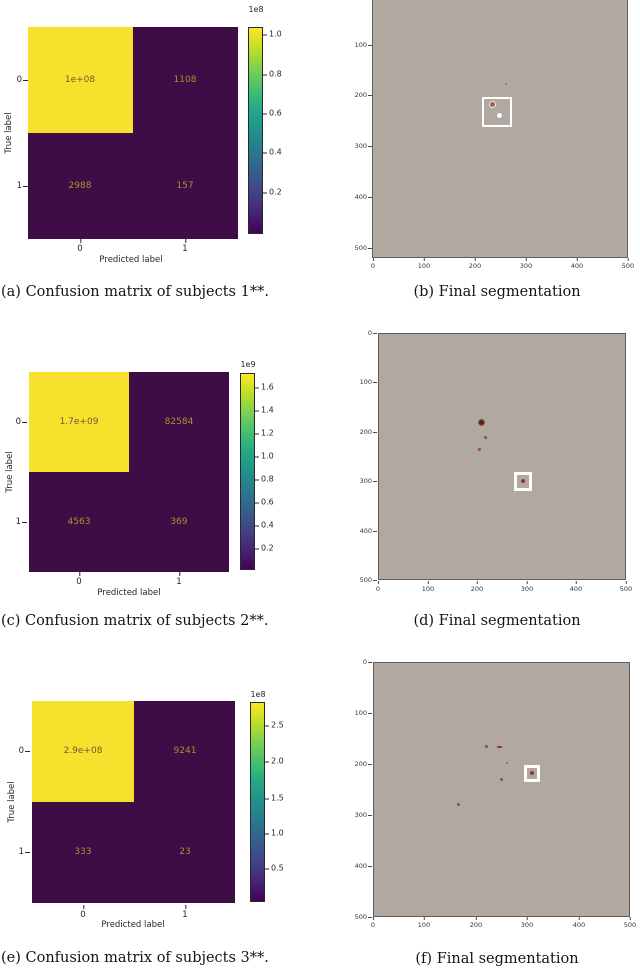 The width and height of the screenshot is (640, 971). I want to click on cell-value: 82584, so click(179, 422).